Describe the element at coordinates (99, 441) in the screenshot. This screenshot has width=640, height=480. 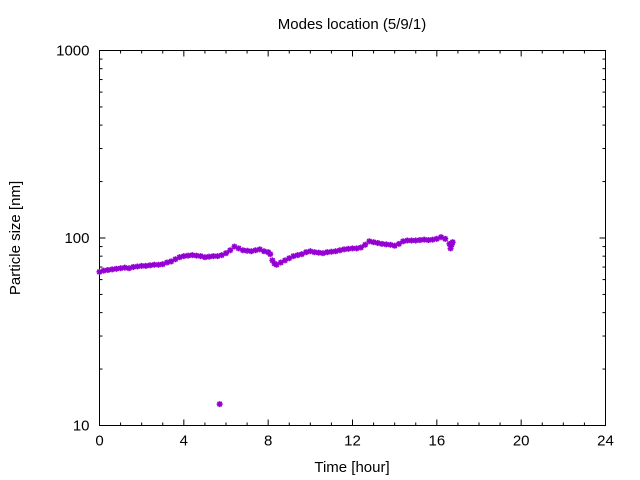
I see `x-tick-label: 0` at that location.